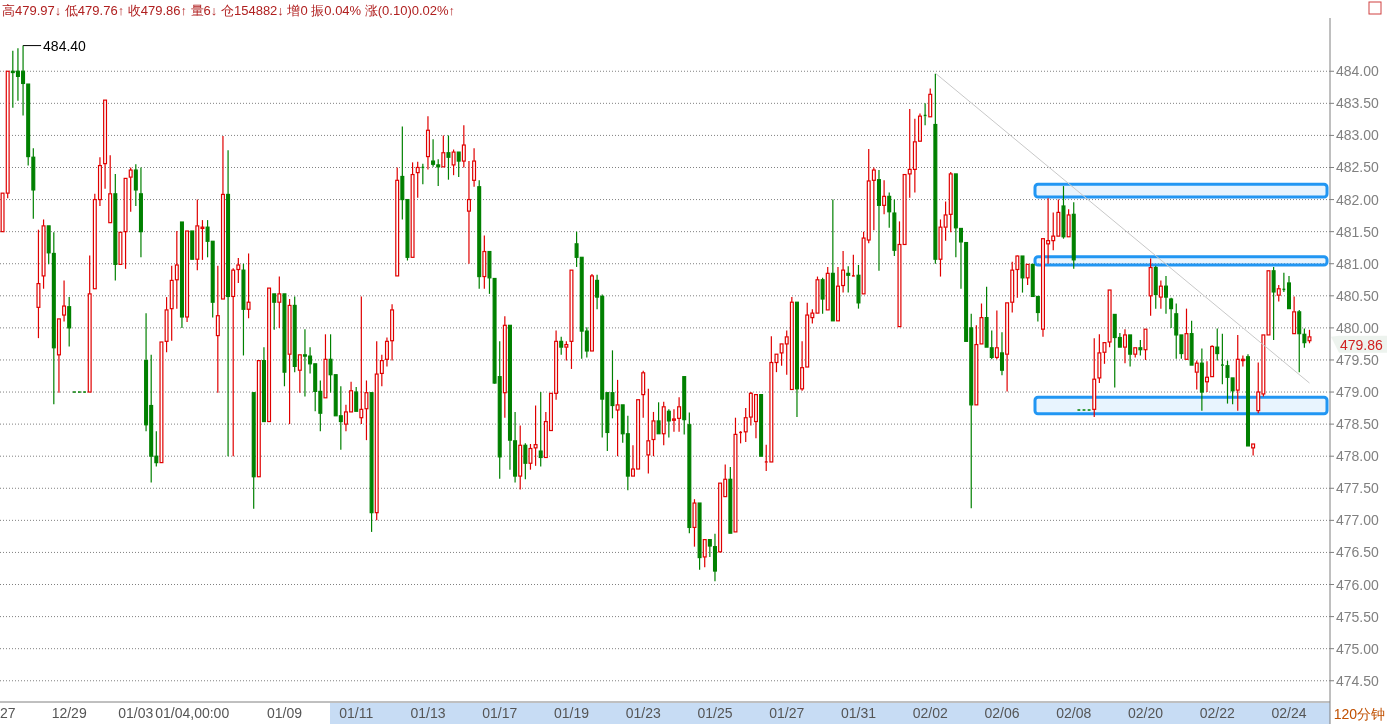  Describe the element at coordinates (1074, 713) in the screenshot. I see `x-tick-label: 02/08` at that location.